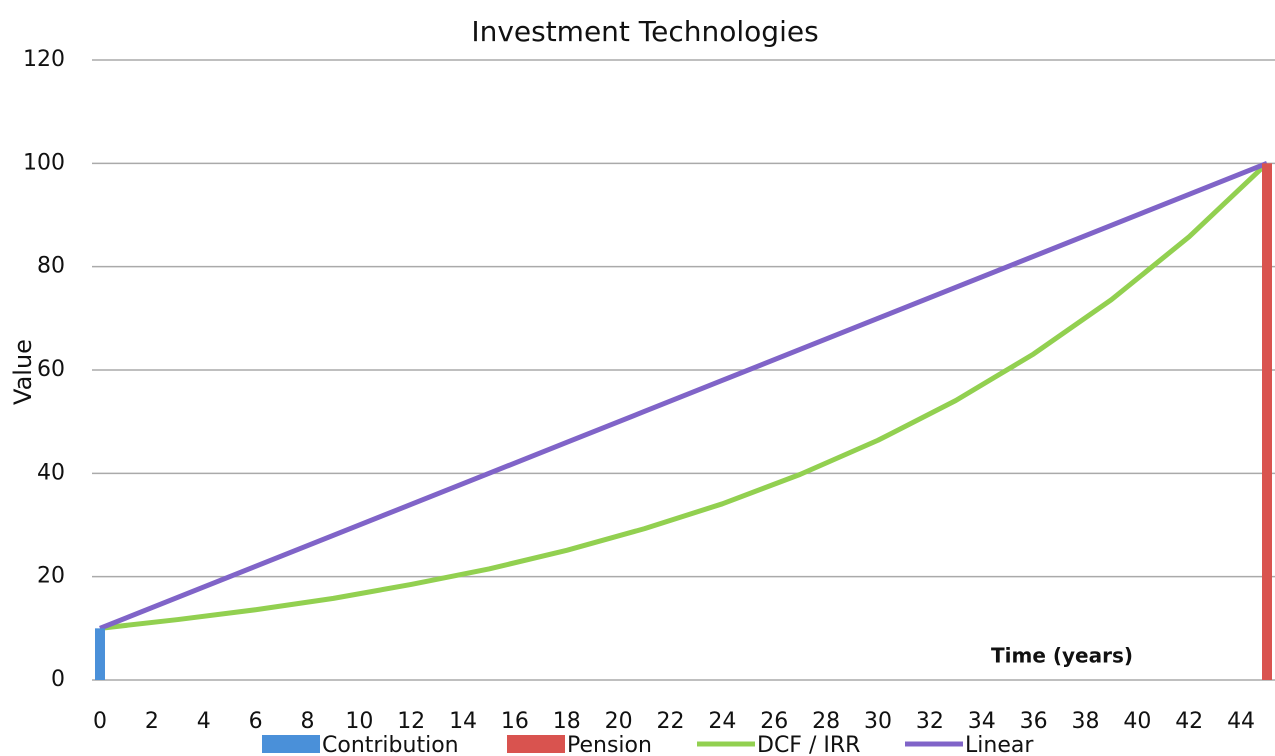 This screenshot has height=756, width=1275. Describe the element at coordinates (1034, 721) in the screenshot. I see `x-tick-label: 36` at that location.